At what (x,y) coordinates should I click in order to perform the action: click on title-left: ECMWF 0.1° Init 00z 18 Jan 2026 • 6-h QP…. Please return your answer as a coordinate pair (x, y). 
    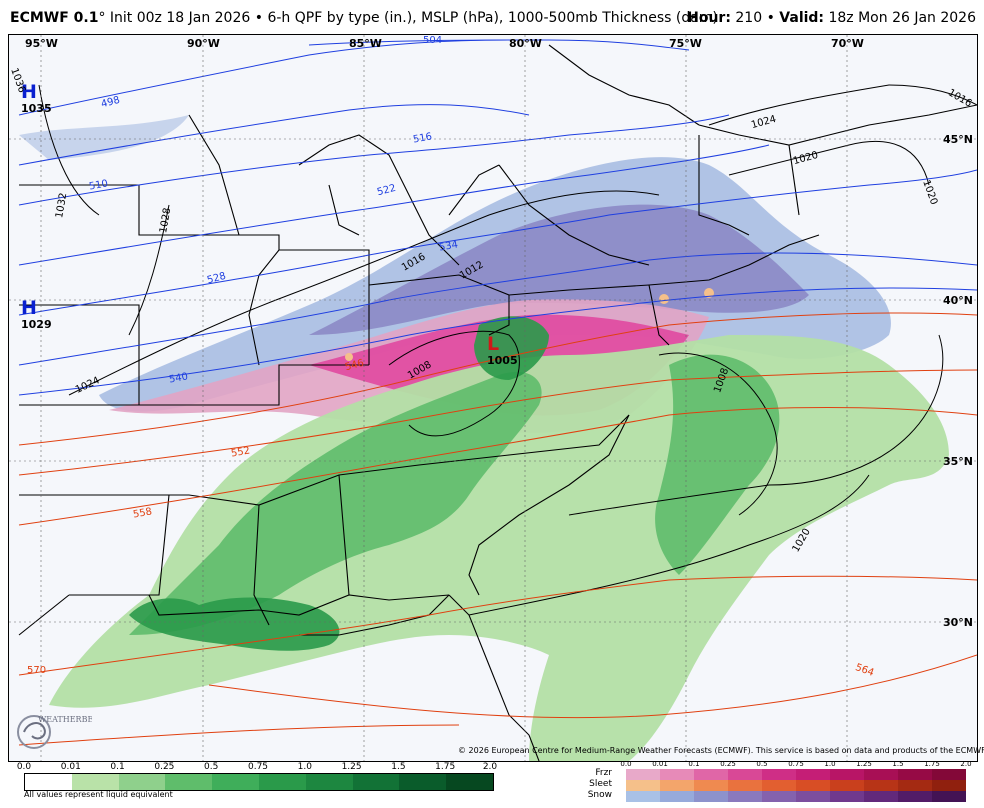
    Looking at the image, I should click on (364, 18).